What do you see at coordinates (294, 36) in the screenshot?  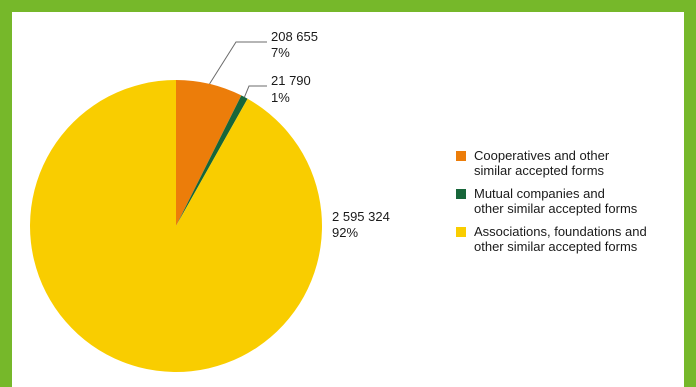 I see `slice-value-label-0: 208 655` at bounding box center [294, 36].